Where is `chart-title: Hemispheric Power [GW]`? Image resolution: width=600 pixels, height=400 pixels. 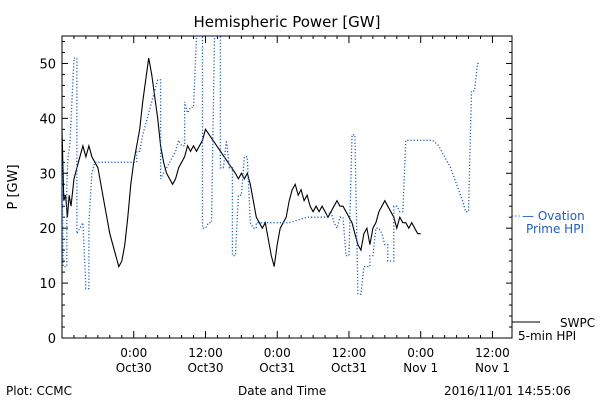
chart-title: Hemispheric Power [GW] is located at coordinates (287, 22).